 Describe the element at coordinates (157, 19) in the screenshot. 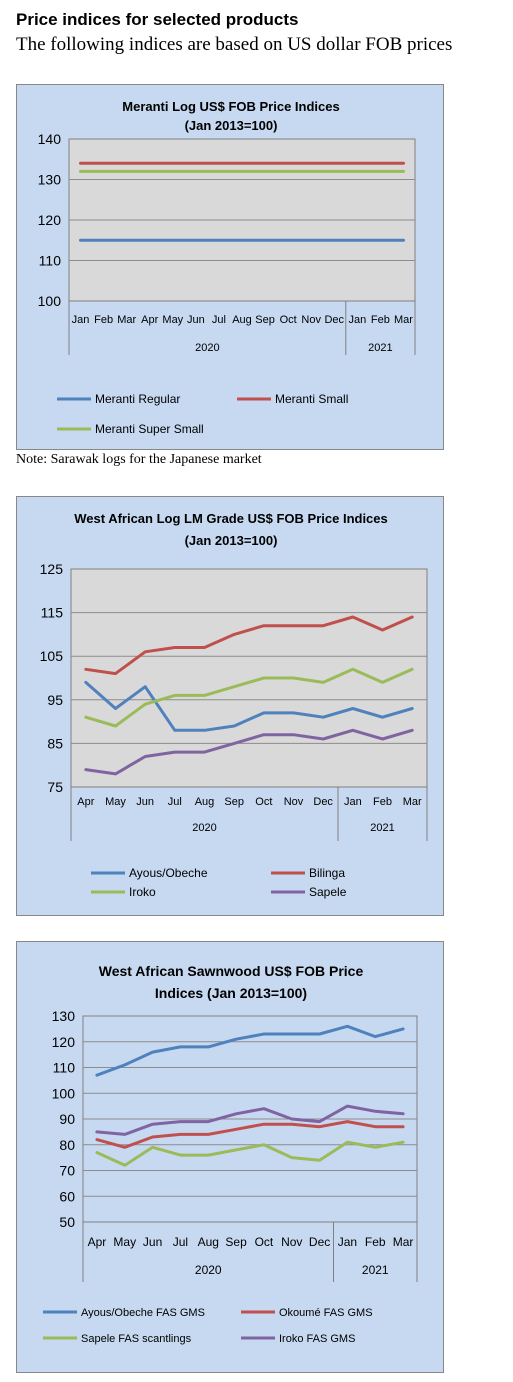

I see `page-heading: Price indices for selected products` at that location.